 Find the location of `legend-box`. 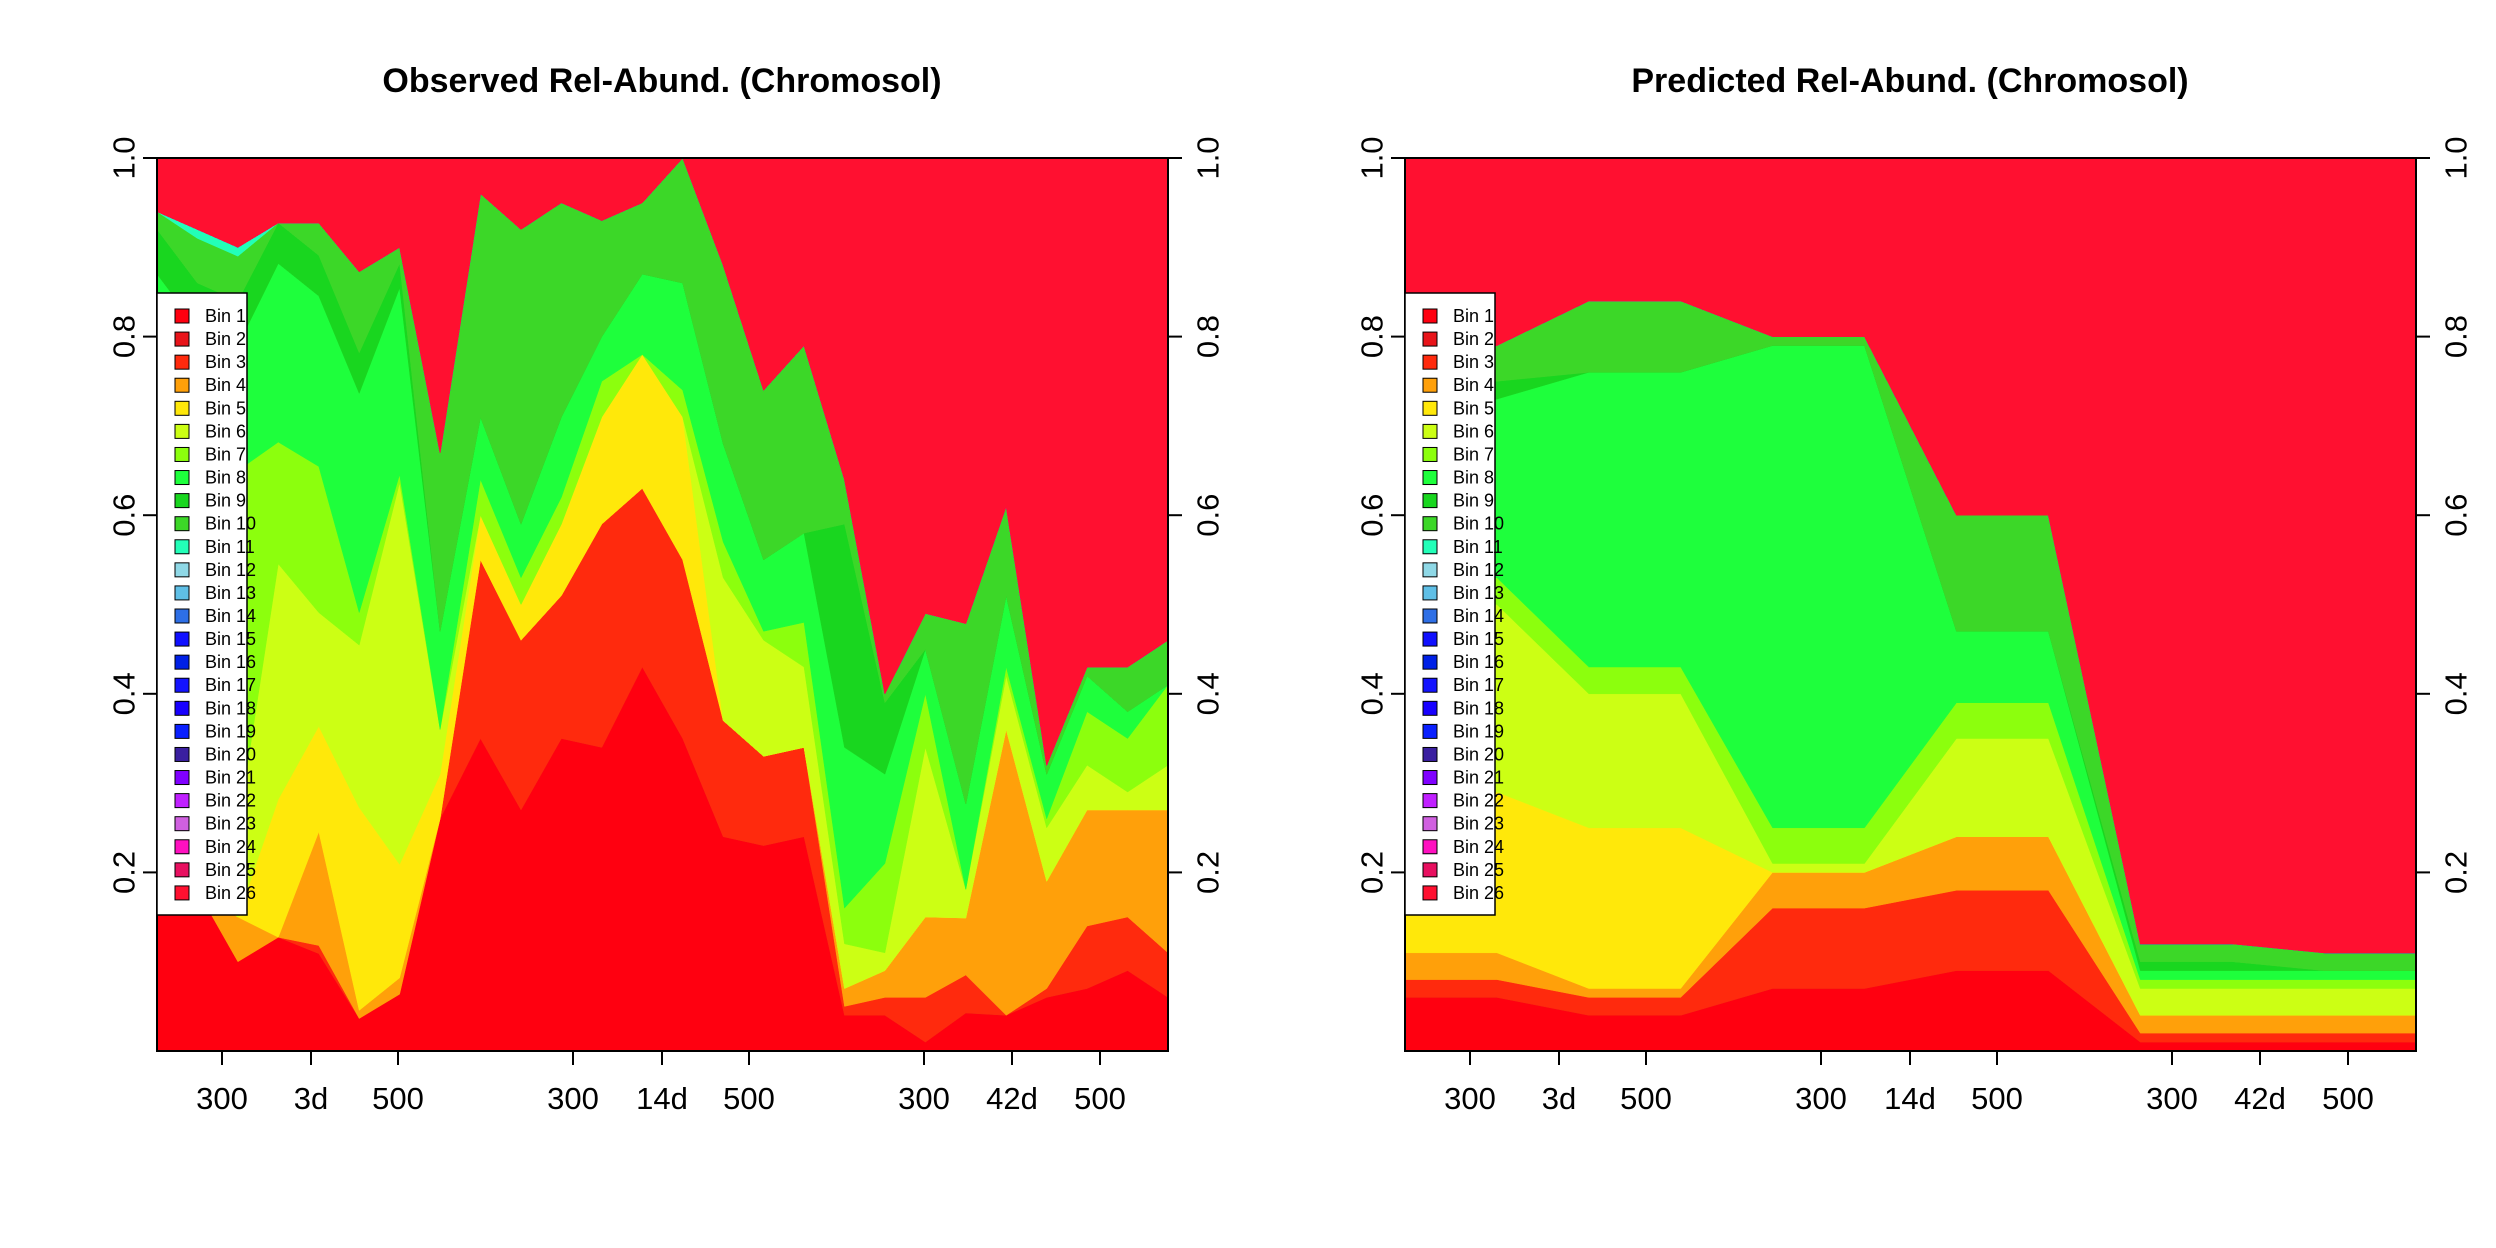

legend-box is located at coordinates (202, 604).